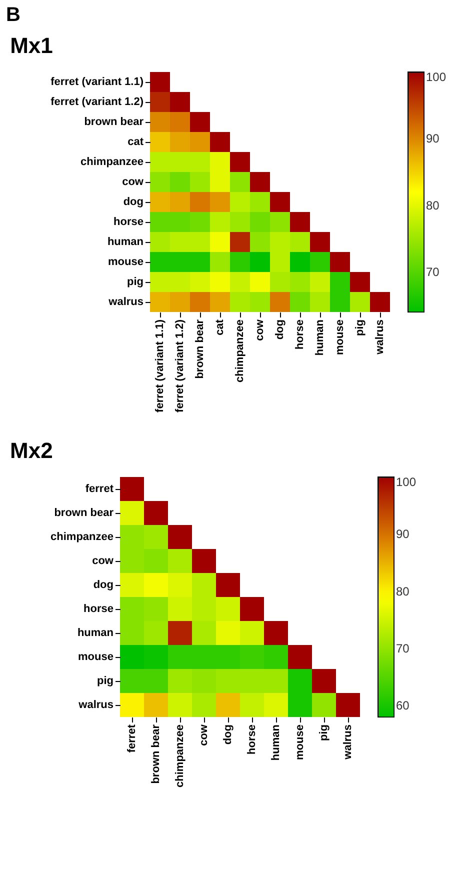  What do you see at coordinates (97, 102) in the screenshot?
I see `y-tick-label: ferret (variant 1.2)` at bounding box center [97, 102].